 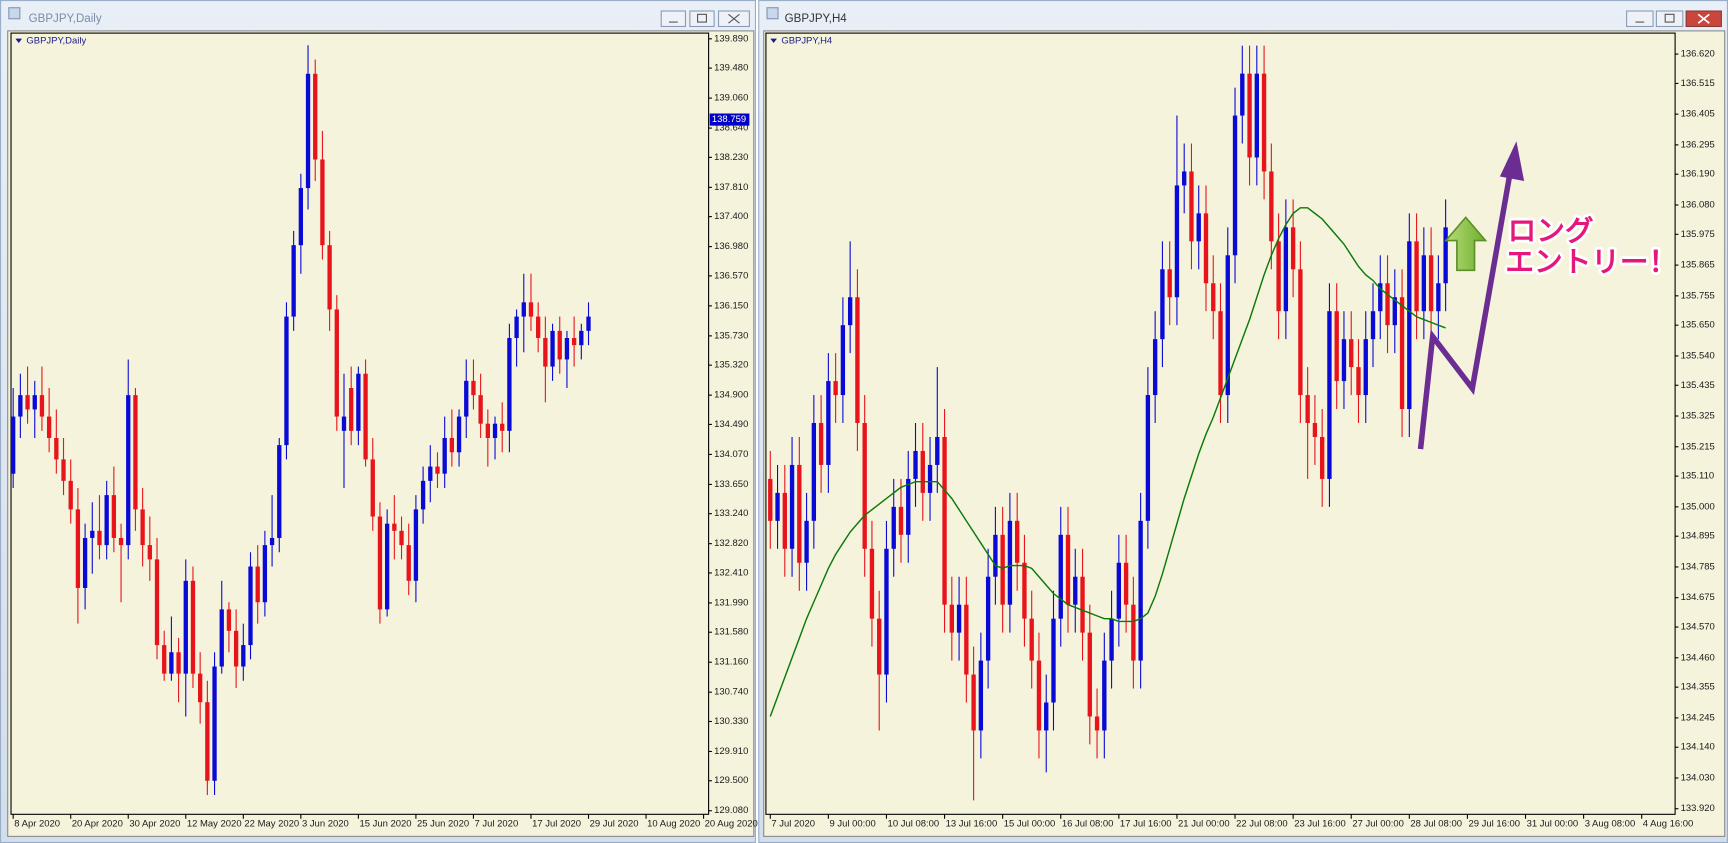 What do you see at coordinates (443, 824) in the screenshot?
I see `x-tick-label: 25 Jun 2020` at bounding box center [443, 824].